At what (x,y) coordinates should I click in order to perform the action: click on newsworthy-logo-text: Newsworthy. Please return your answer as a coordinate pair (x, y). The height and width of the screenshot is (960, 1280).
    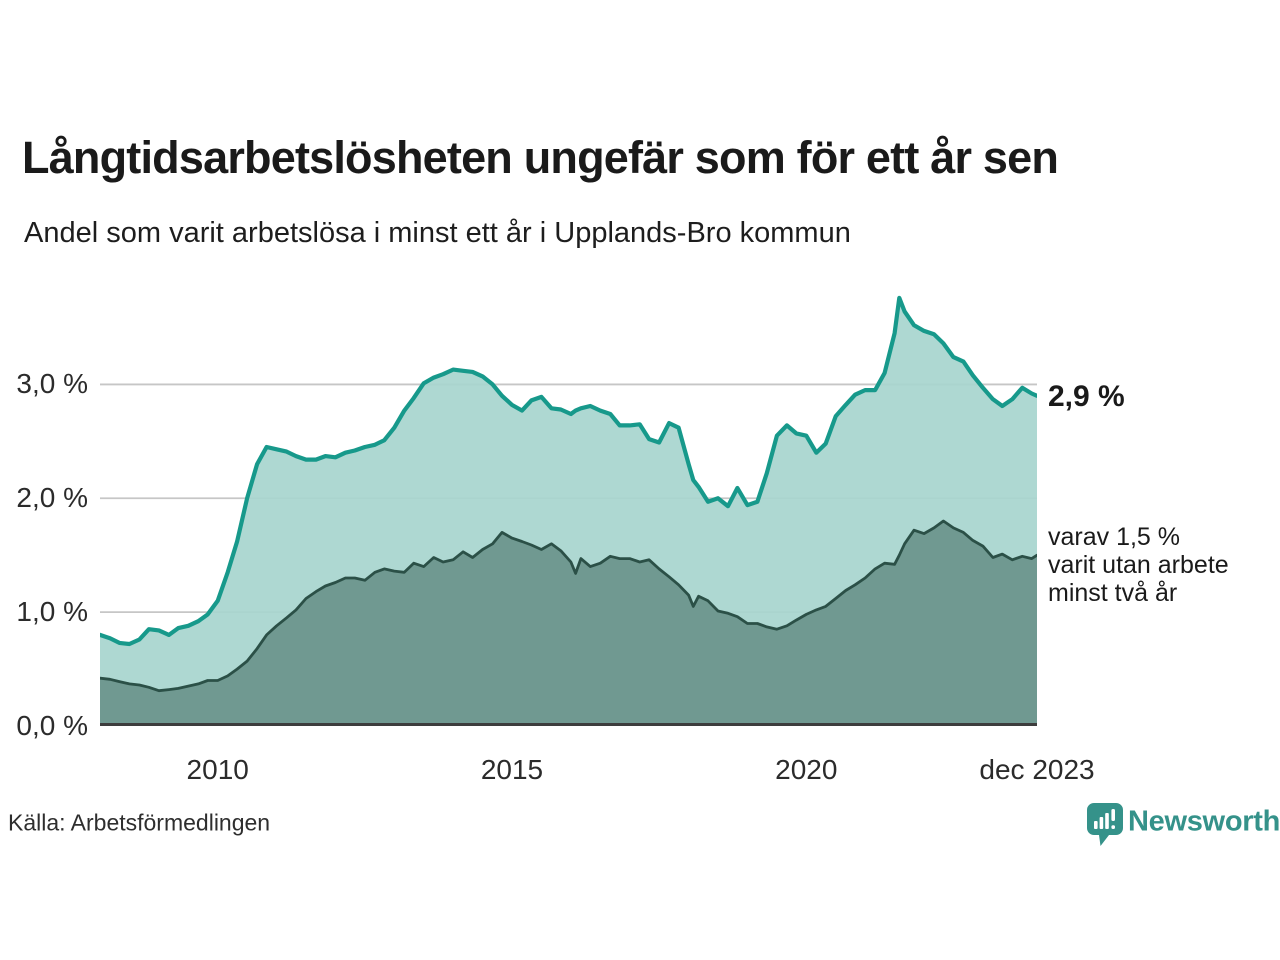
    Looking at the image, I should click on (1204, 821).